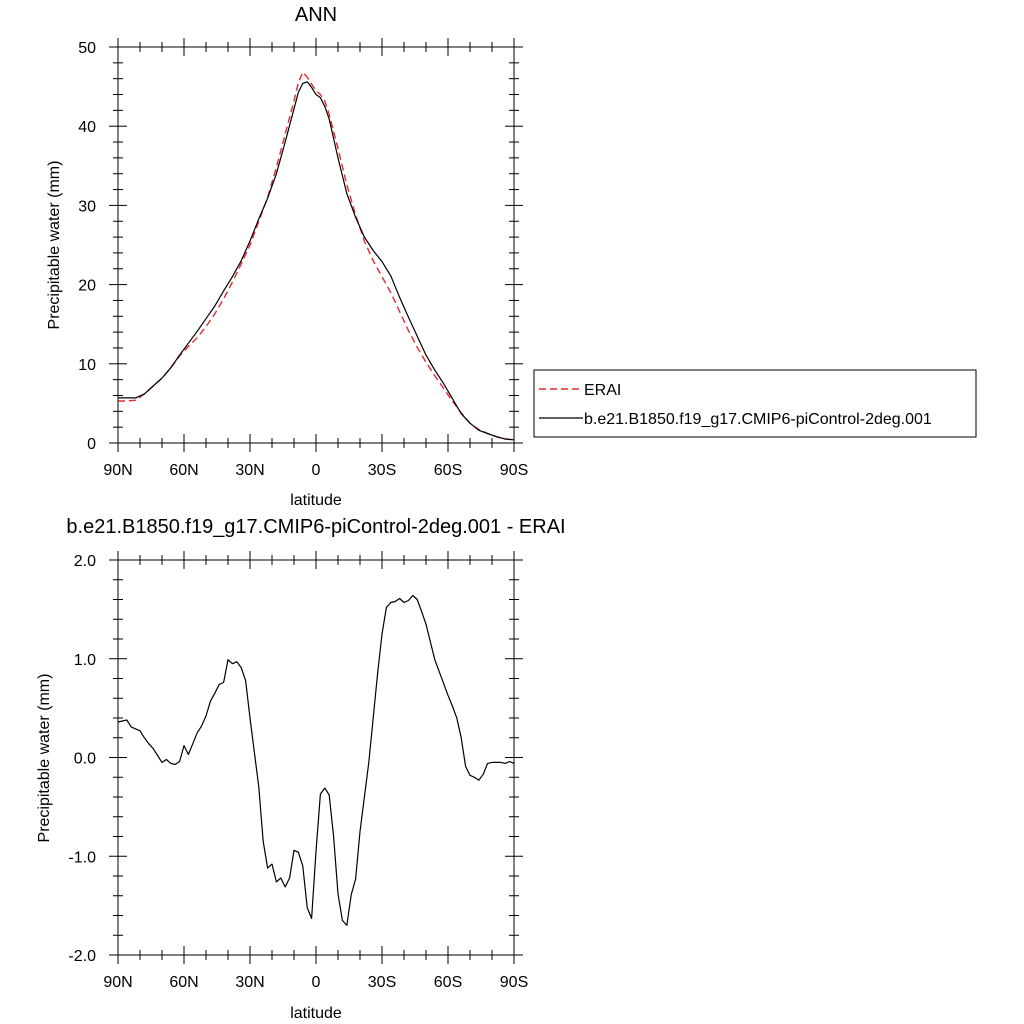  Describe the element at coordinates (87, 206) in the screenshot. I see `y-tick-label: 30` at that location.